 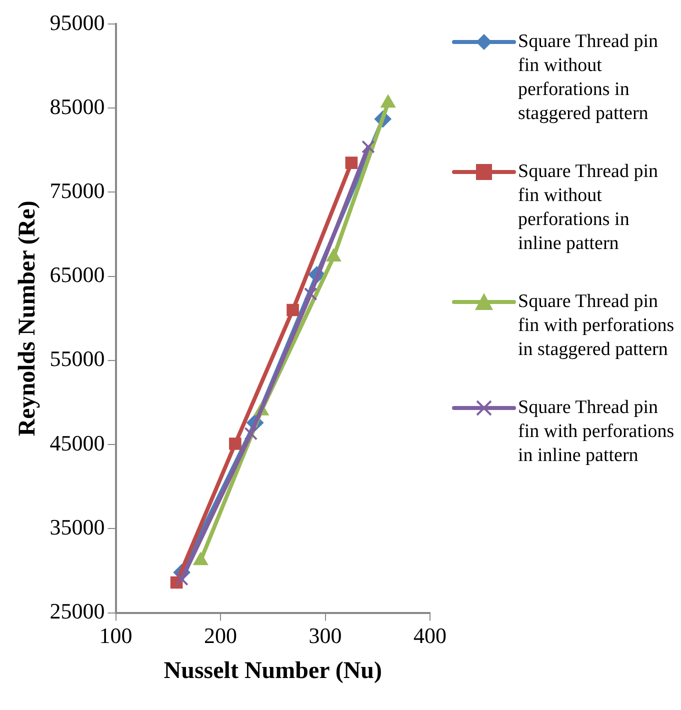 I want to click on y-axis-title: Reynolds Number (Re), so click(x=27, y=318).